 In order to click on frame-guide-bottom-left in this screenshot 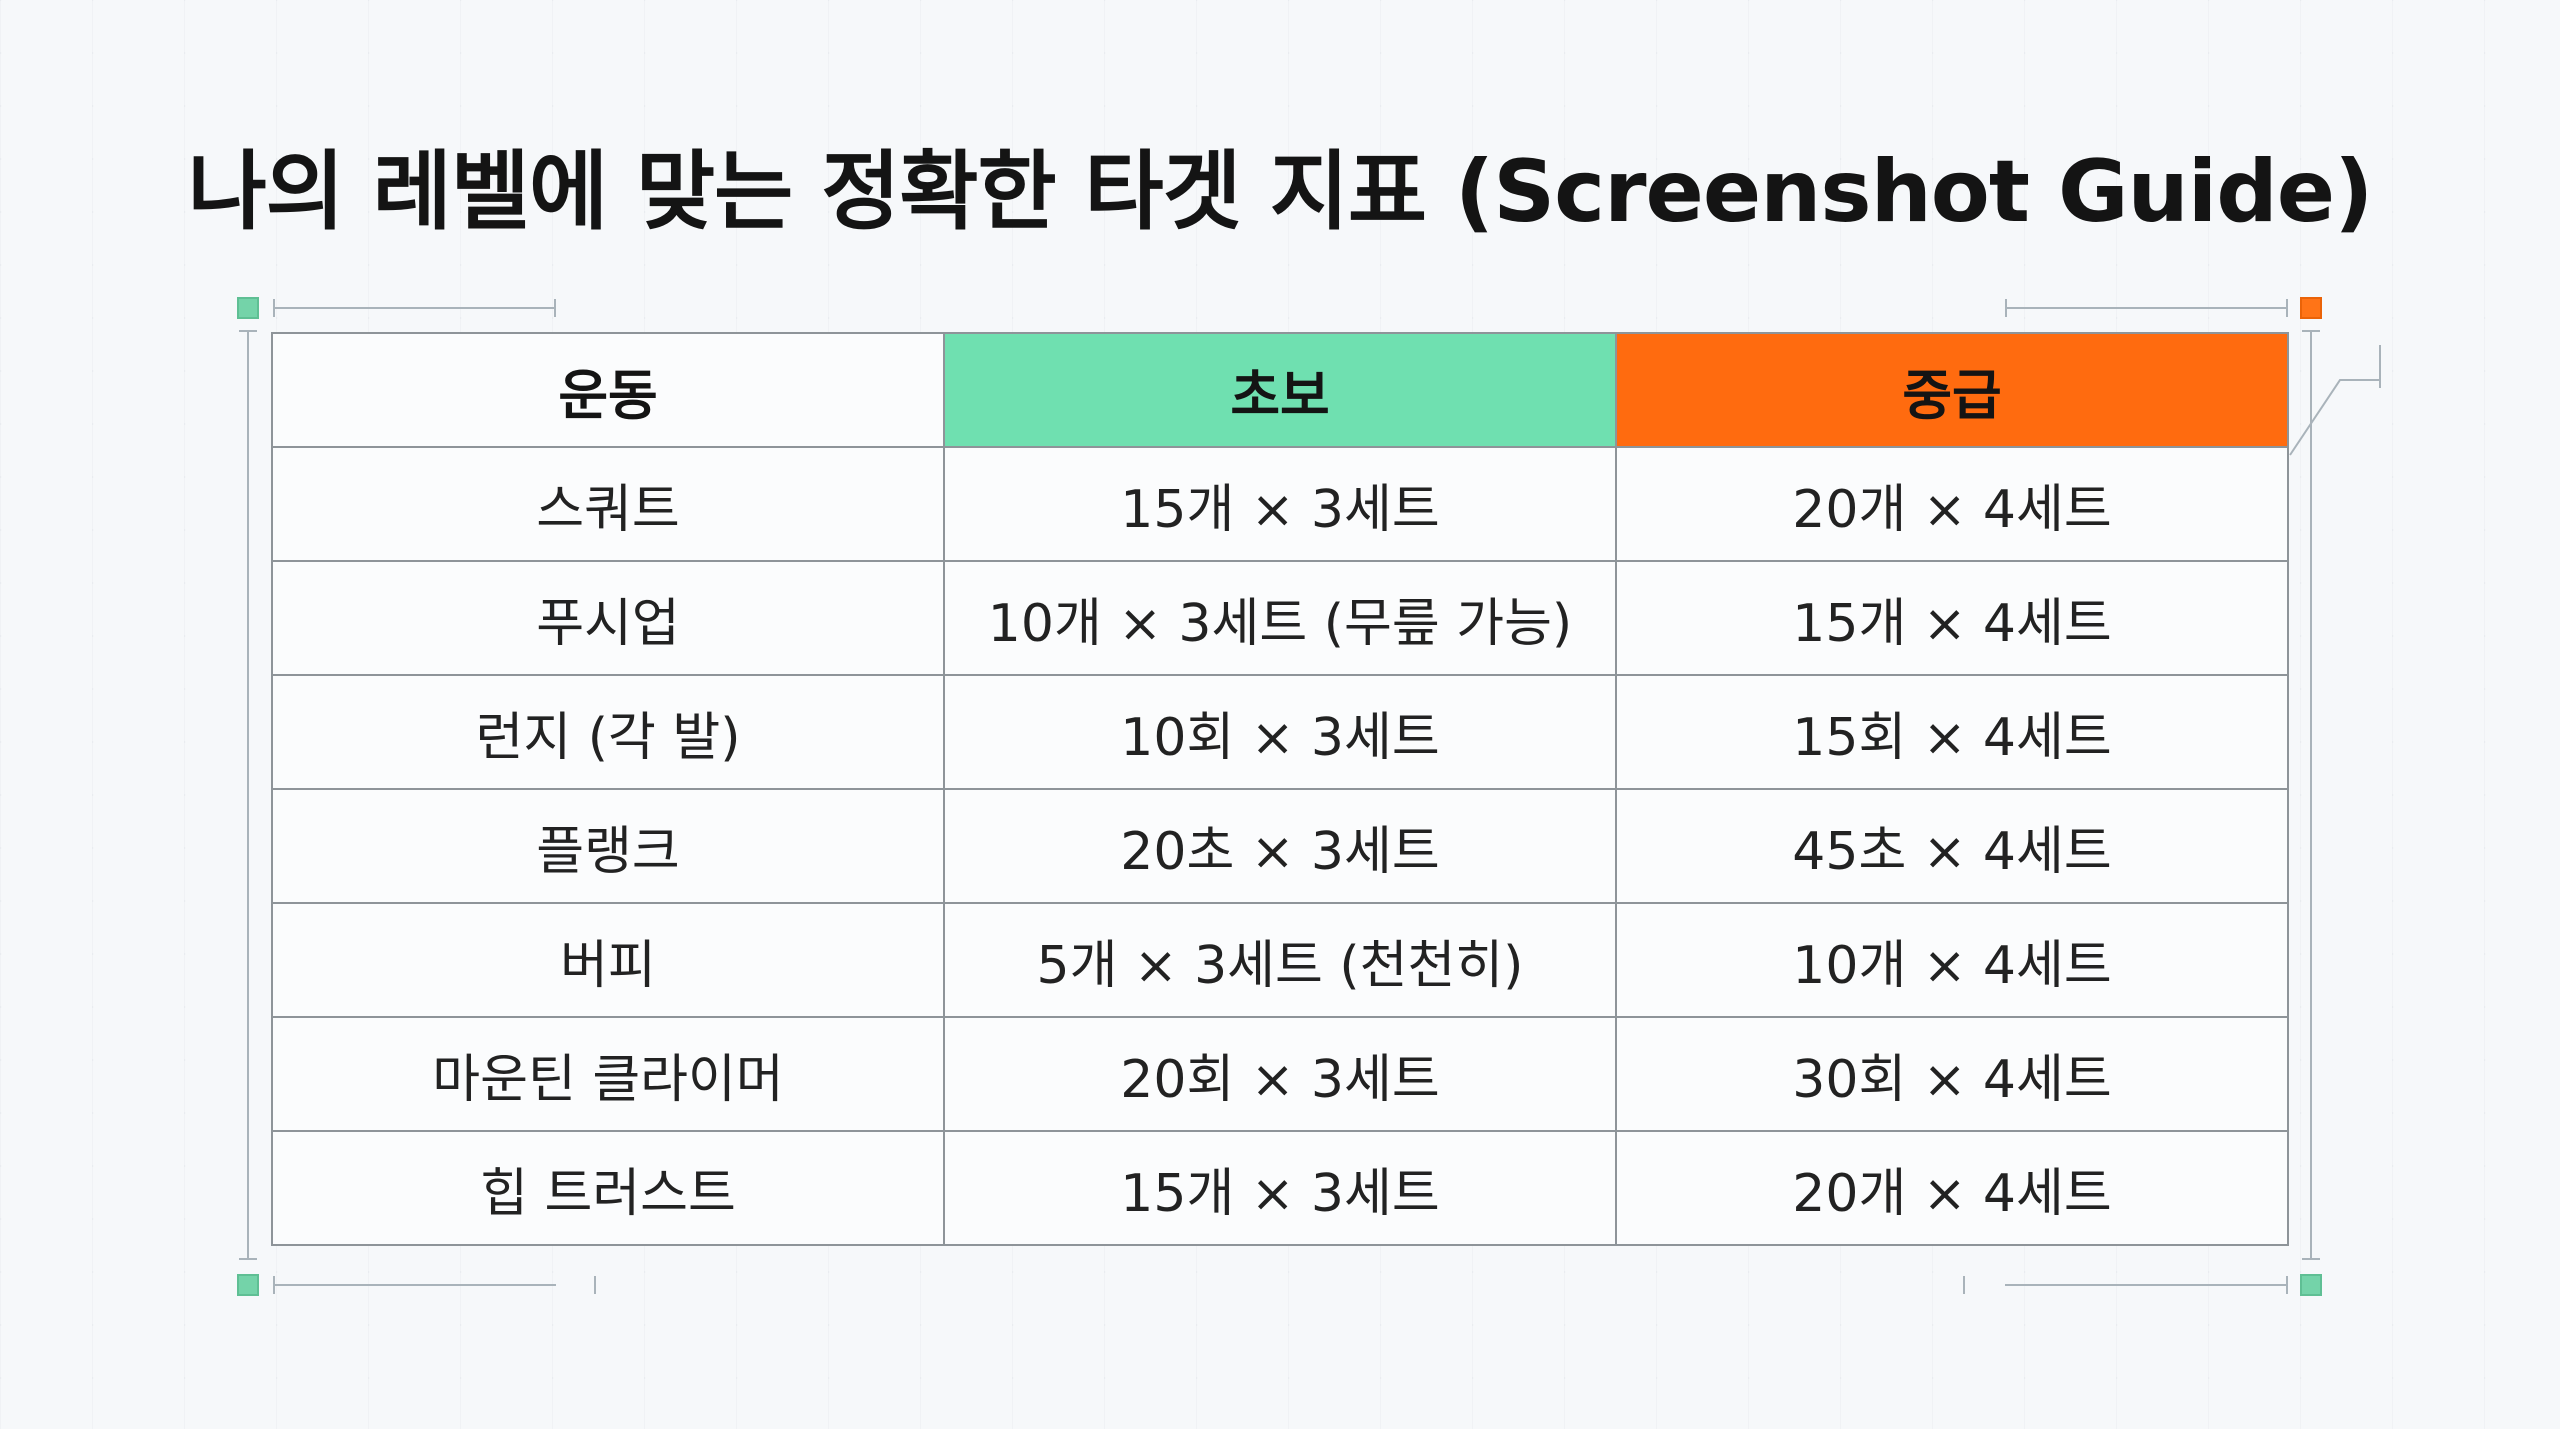, I will do `click(414, 1285)`.